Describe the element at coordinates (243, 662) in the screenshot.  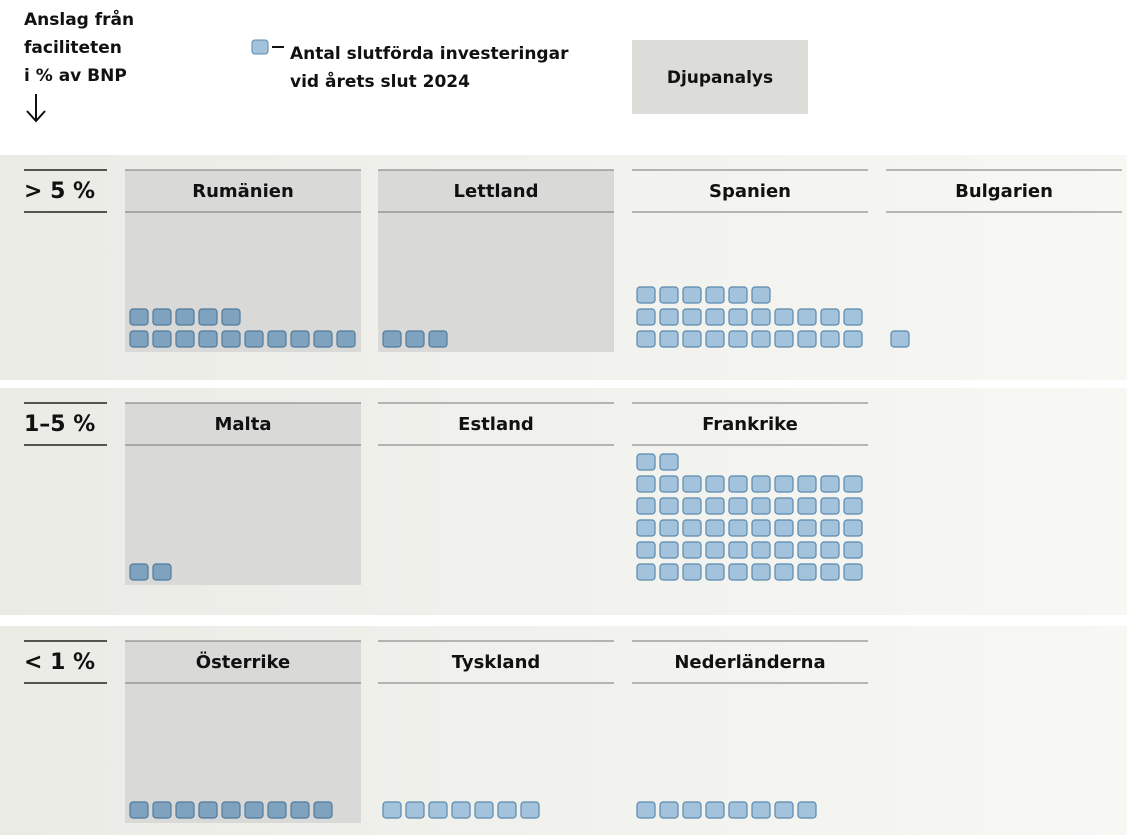
I see `country-name: Österrike` at that location.